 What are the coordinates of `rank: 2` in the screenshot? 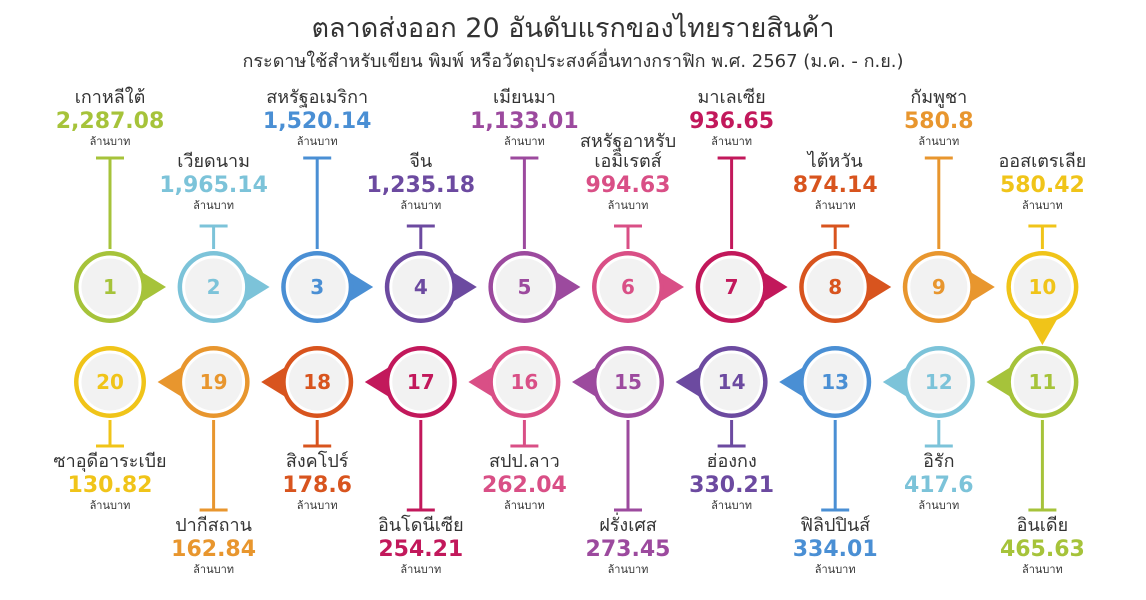 It's located at (214, 287).